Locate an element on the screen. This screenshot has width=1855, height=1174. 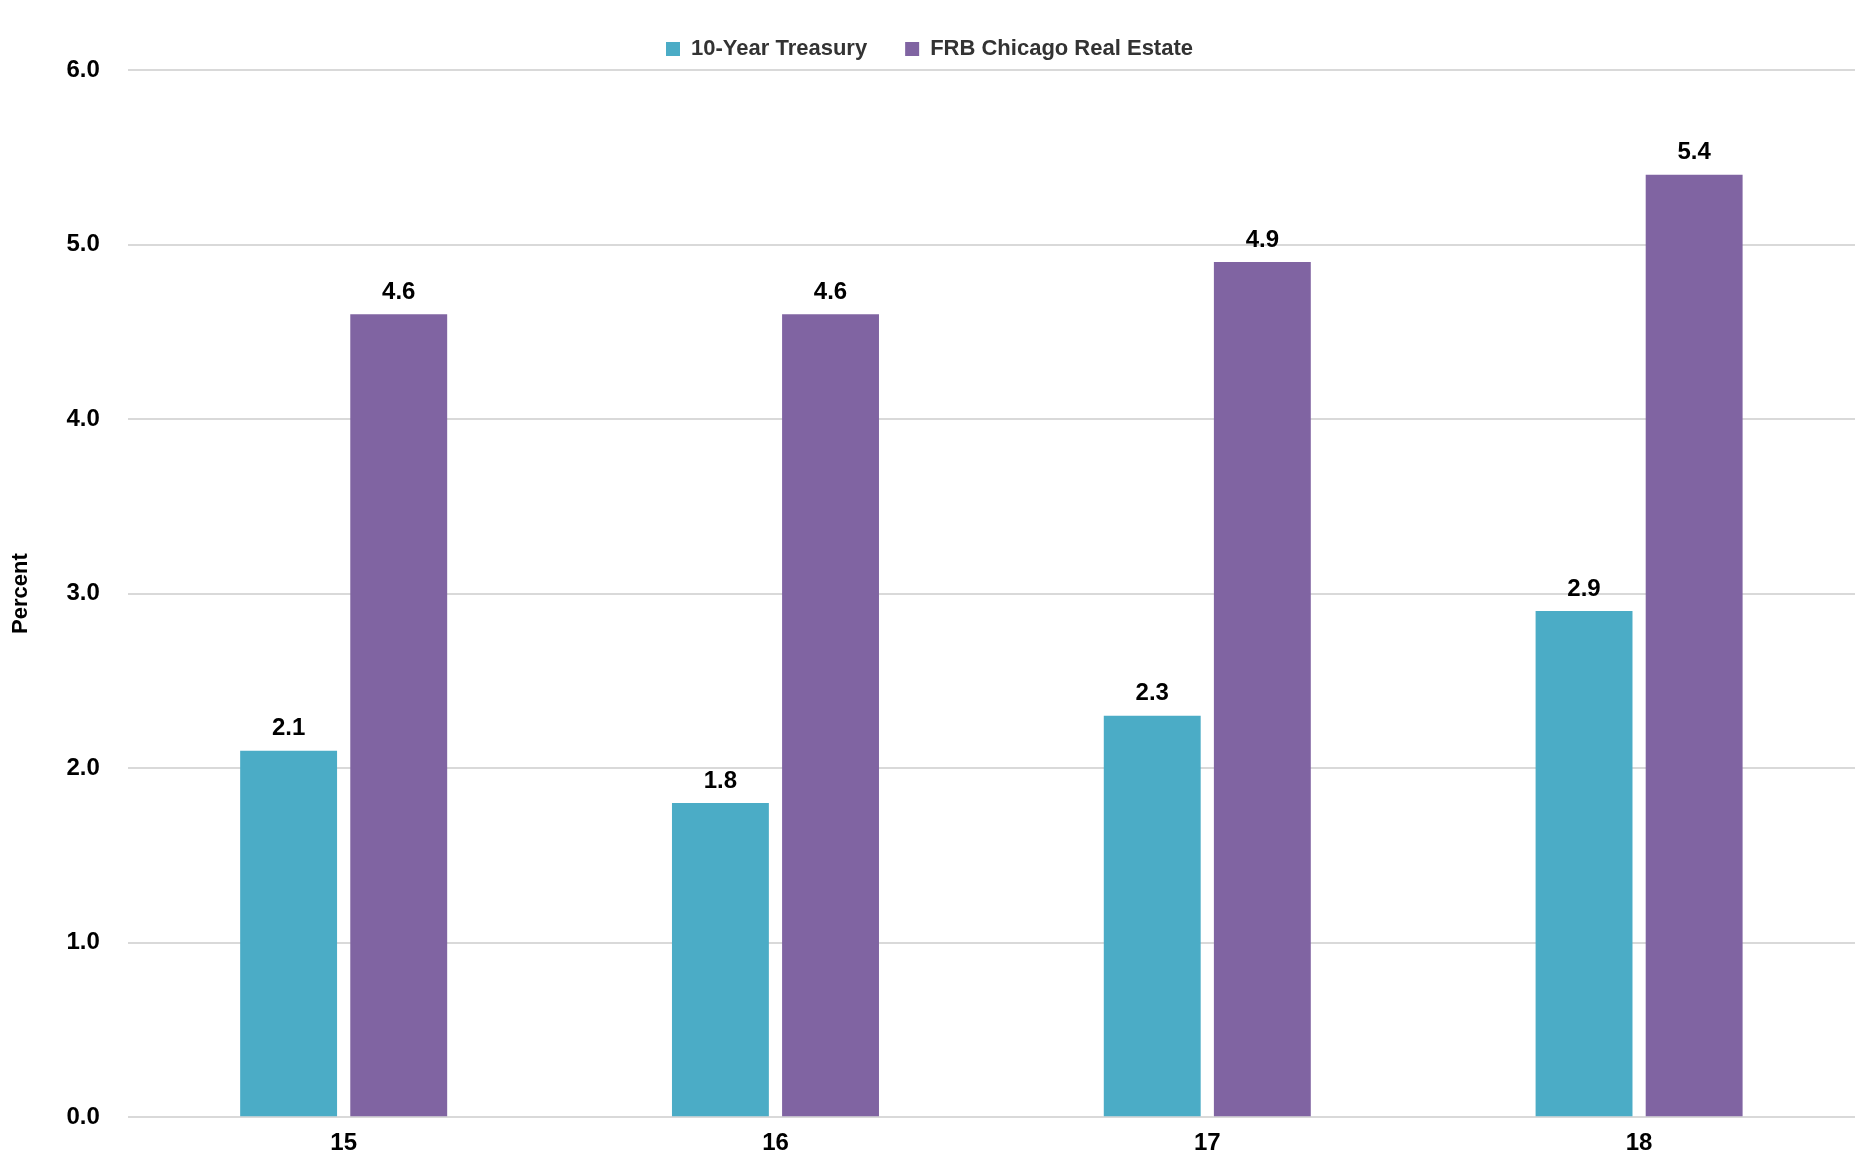
y-tick-label: 0.0 is located at coordinates (83, 1115).